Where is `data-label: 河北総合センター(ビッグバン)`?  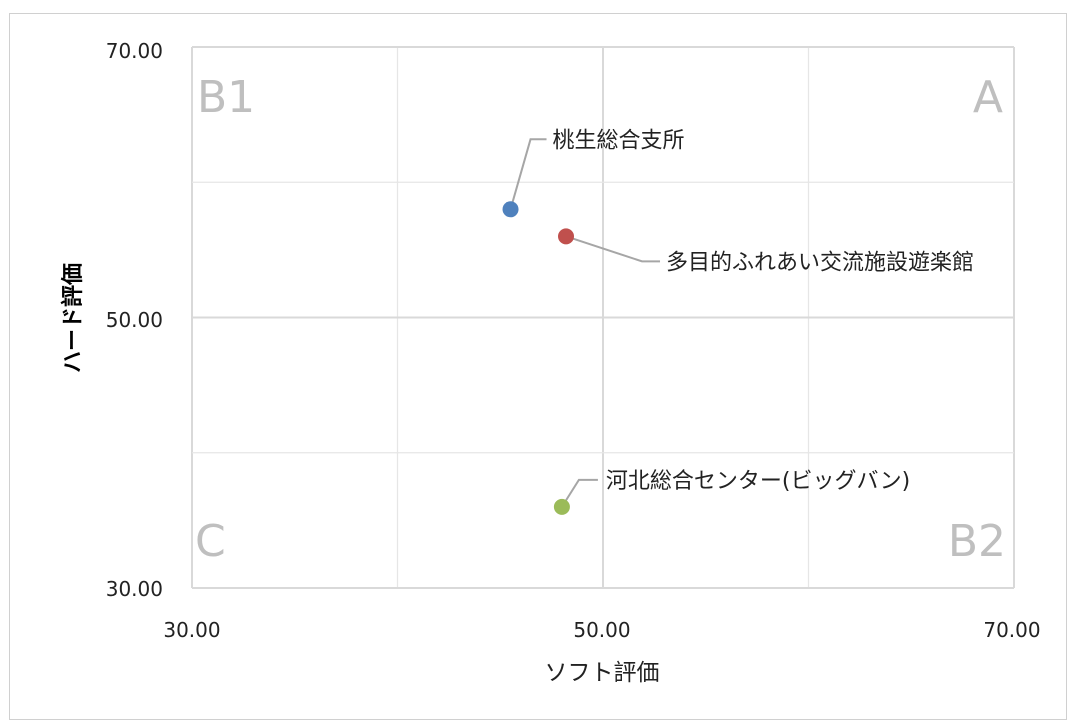 data-label: 河北総合センター(ビッグバン) is located at coordinates (758, 481).